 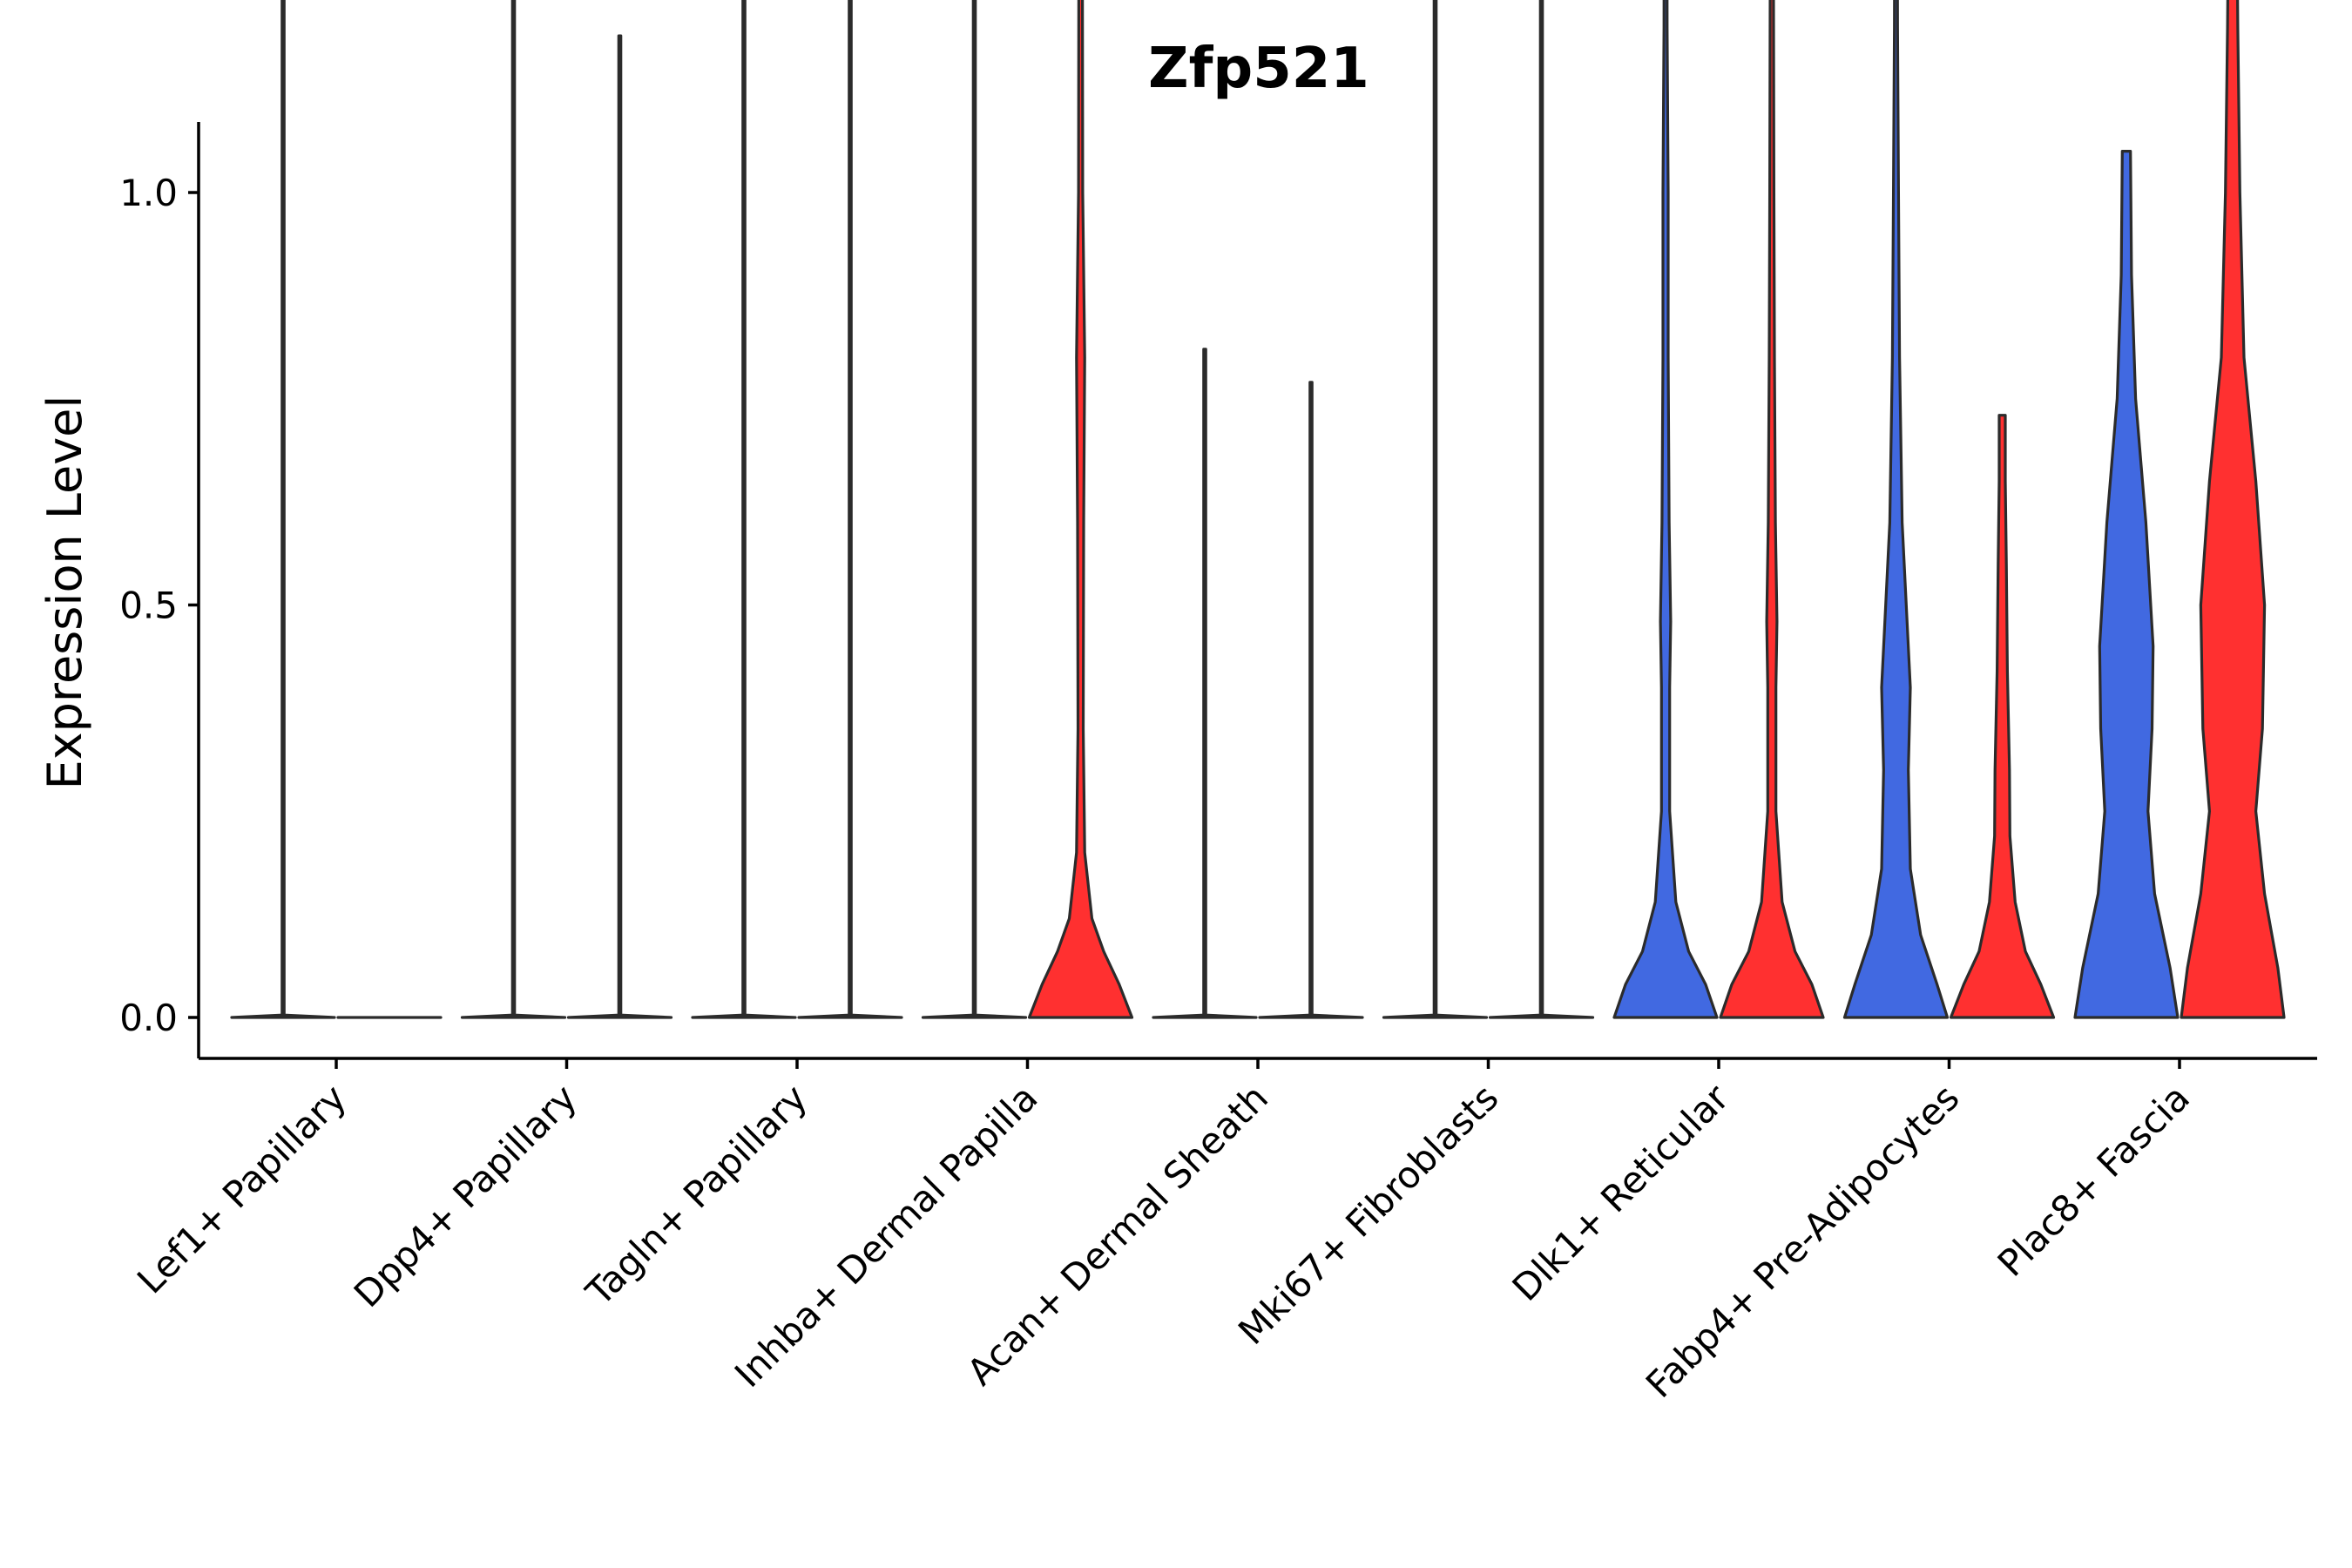 What do you see at coordinates (465, 1195) in the screenshot?
I see `x-tick-label: Dpp4+ Papillary` at bounding box center [465, 1195].